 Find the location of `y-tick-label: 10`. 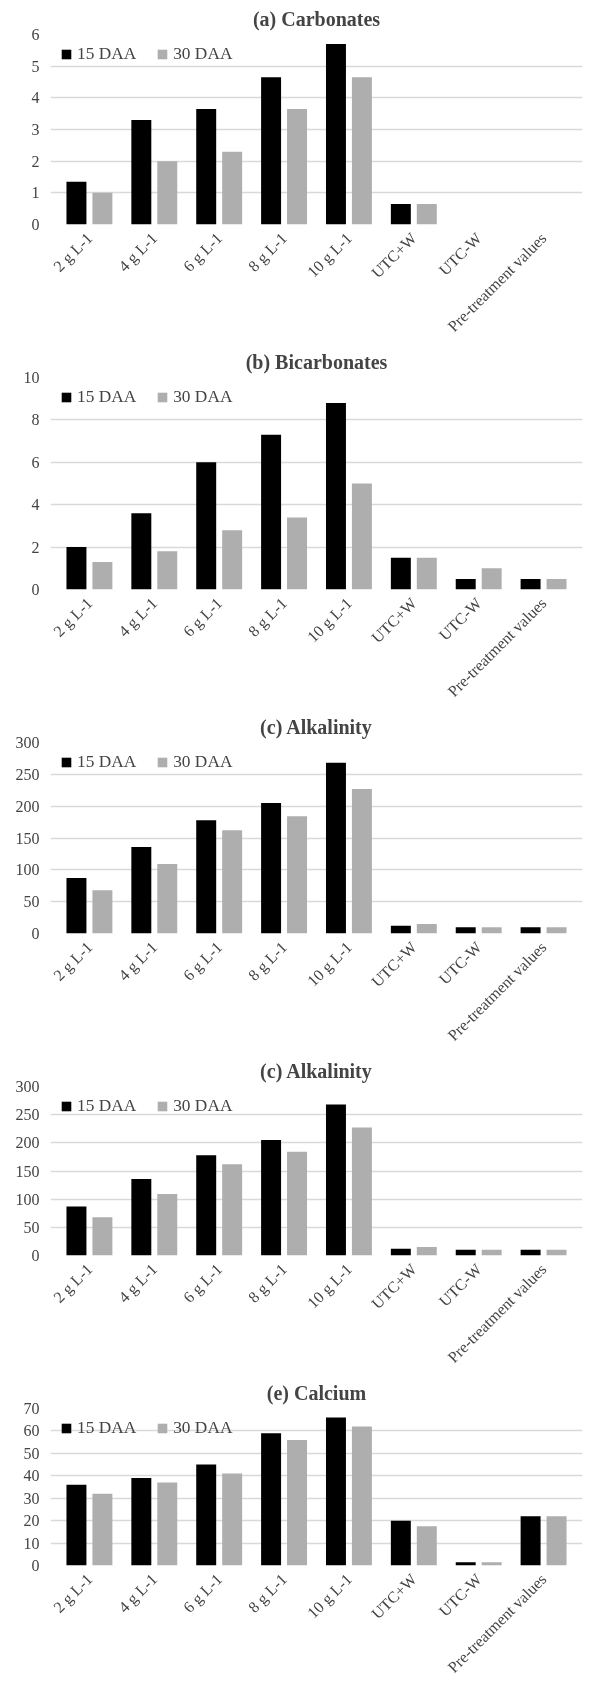

y-tick-label: 10 is located at coordinates (31, 1543).